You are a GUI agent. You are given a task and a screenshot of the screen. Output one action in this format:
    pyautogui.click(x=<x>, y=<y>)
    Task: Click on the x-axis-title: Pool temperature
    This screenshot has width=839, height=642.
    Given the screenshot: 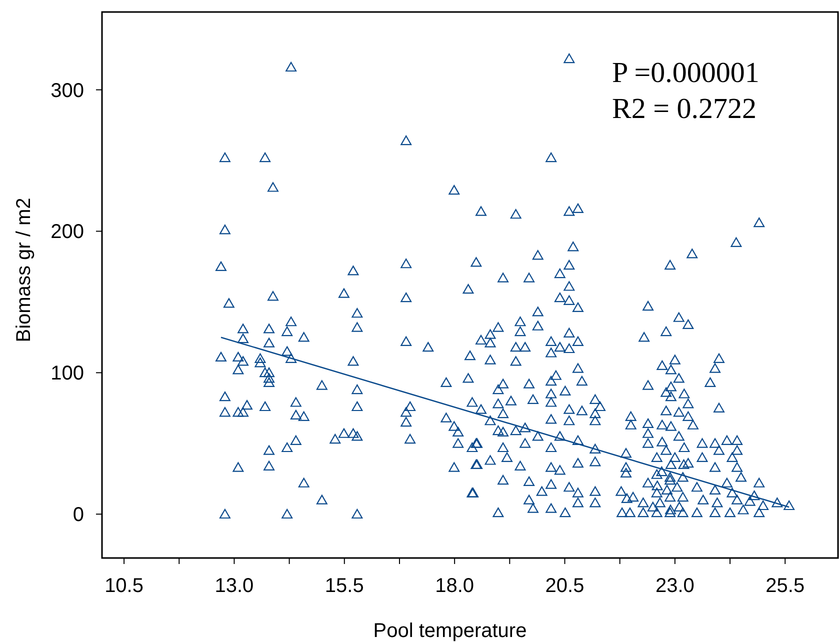 What is the action you would take?
    pyautogui.click(x=450, y=631)
    